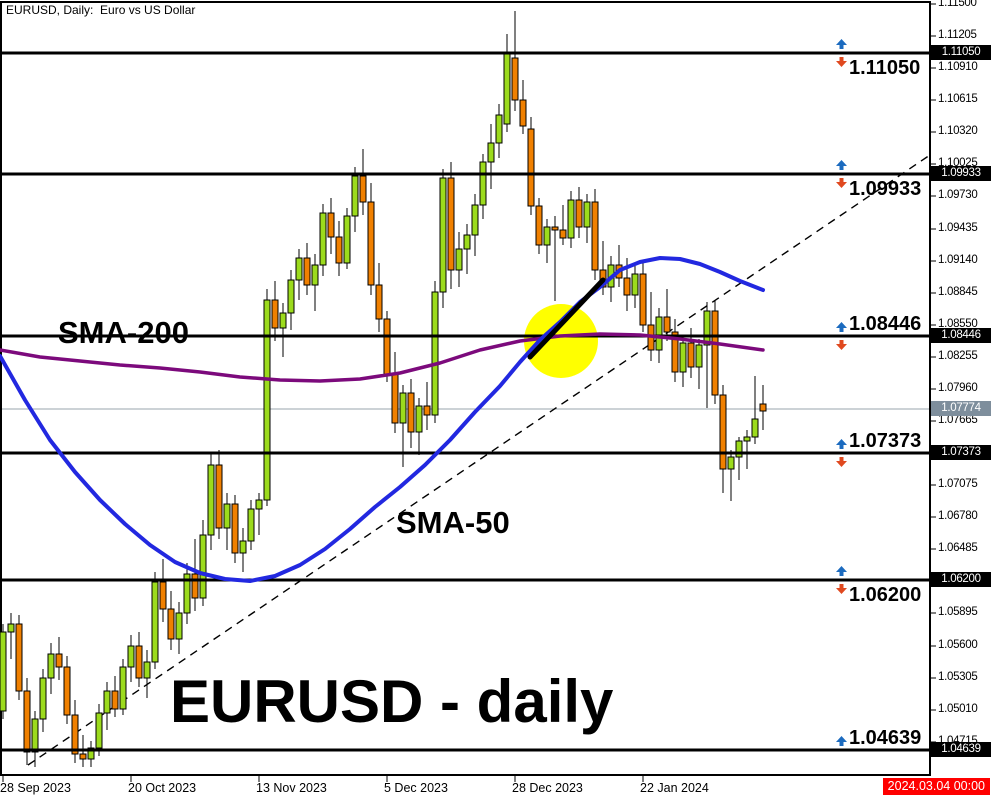  I want to click on sma-200-line, so click(382, 357).